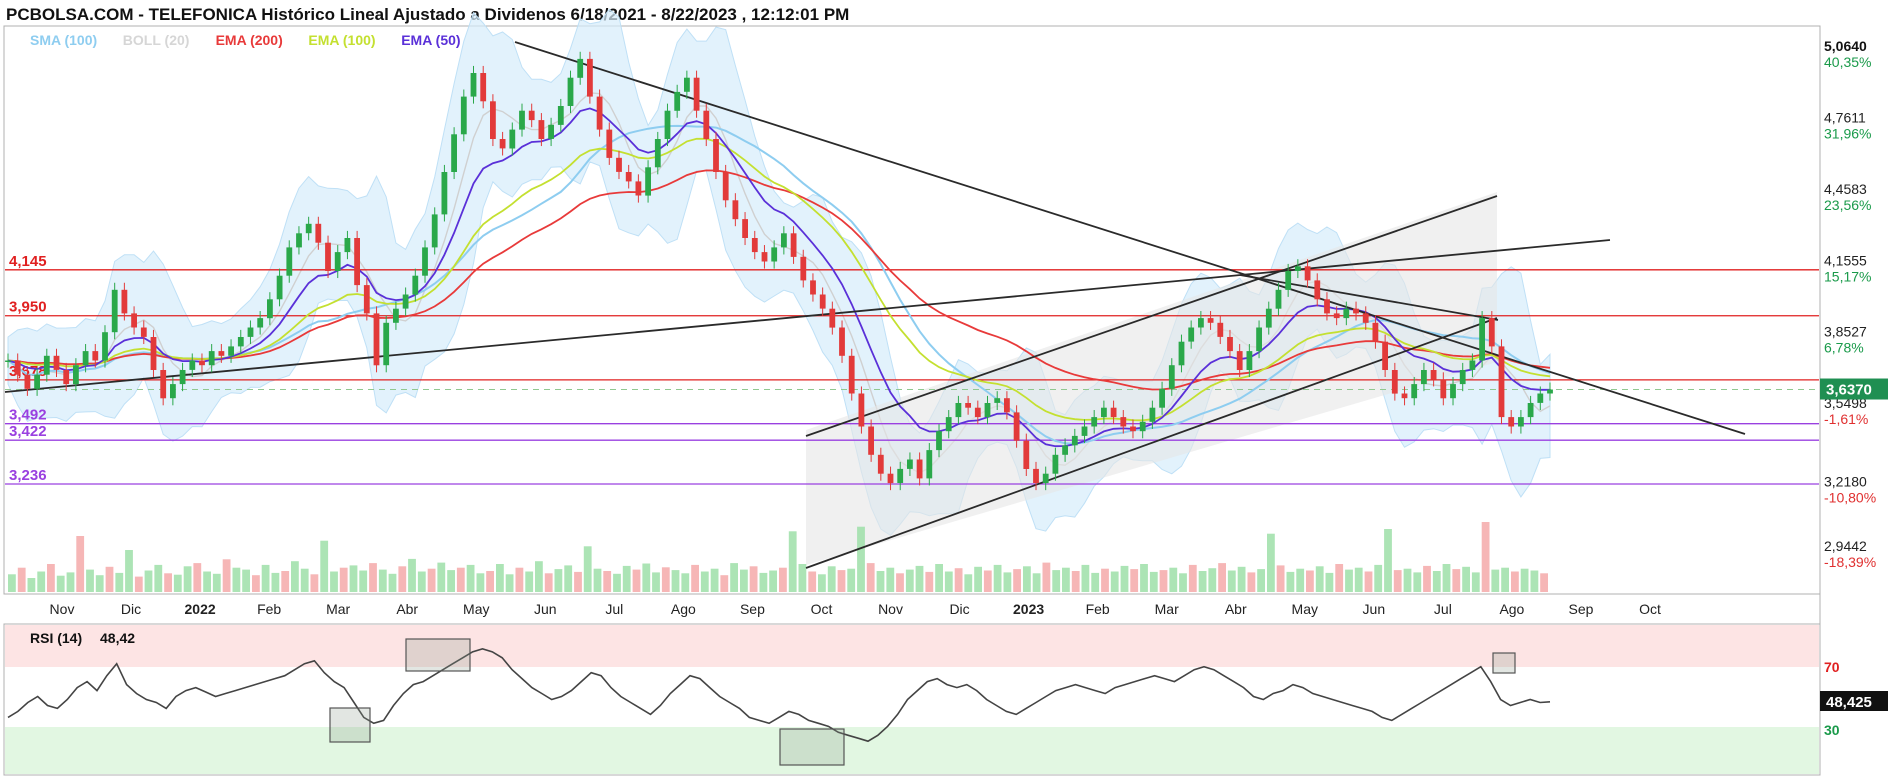 The width and height of the screenshot is (1896, 779). I want to click on price-tick-3: 4,1555, so click(1845, 260).